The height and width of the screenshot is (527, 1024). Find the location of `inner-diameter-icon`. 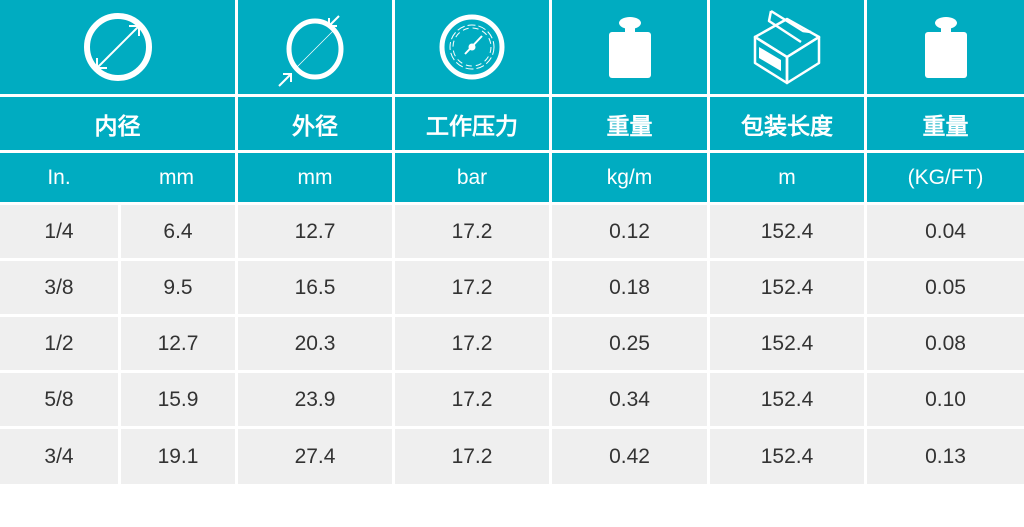

inner-diameter-icon is located at coordinates (117, 47).